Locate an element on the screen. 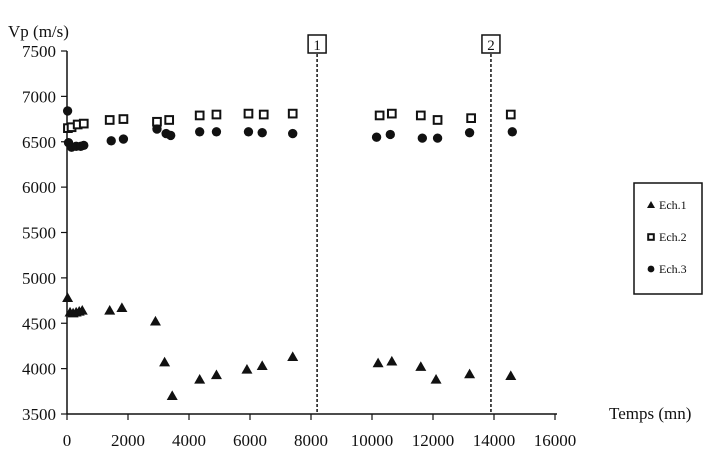 Image resolution: width=707 pixels, height=463 pixels. x-tick-label: 4000 is located at coordinates (189, 440).